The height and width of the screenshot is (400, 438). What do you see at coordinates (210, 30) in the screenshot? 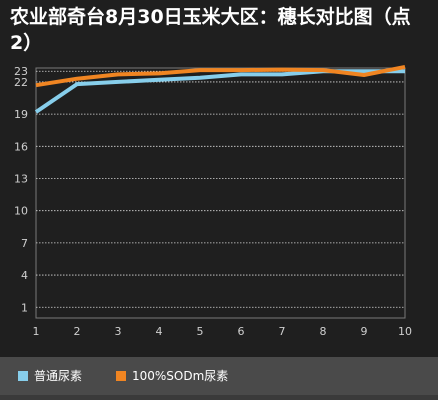
I see `chart-title: 农业部奇台8月30日玉米大区：穗长对比图（点2）` at bounding box center [210, 30].